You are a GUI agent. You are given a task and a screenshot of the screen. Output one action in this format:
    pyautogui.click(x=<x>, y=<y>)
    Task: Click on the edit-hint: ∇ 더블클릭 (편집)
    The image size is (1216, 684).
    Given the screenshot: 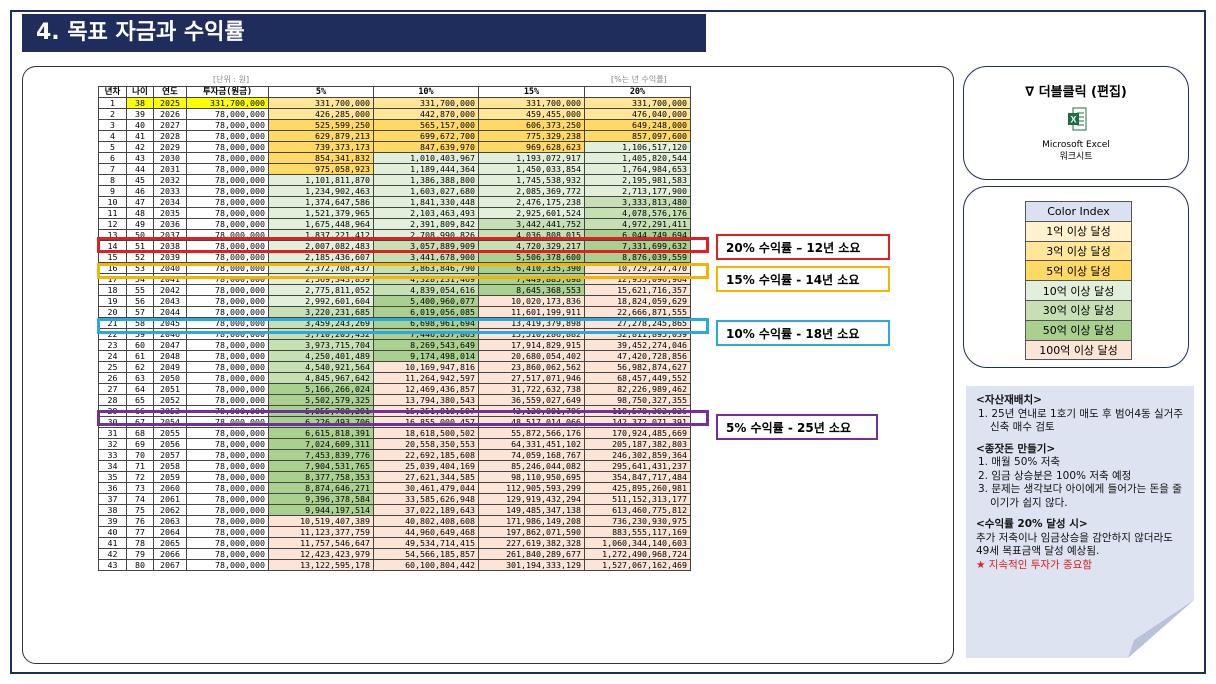 What is the action you would take?
    pyautogui.click(x=1076, y=92)
    